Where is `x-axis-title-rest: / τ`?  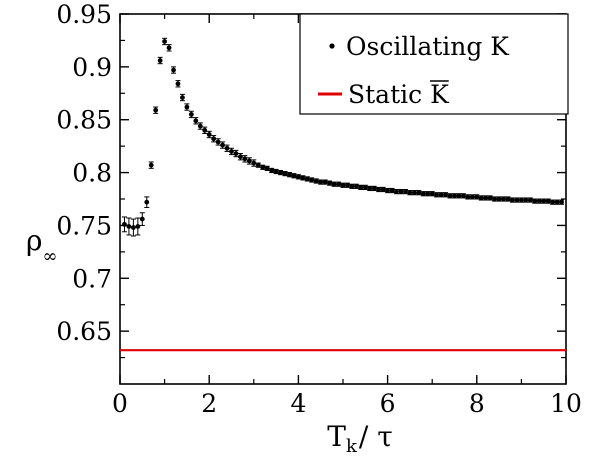 x-axis-title-rest: / τ is located at coordinates (376, 436).